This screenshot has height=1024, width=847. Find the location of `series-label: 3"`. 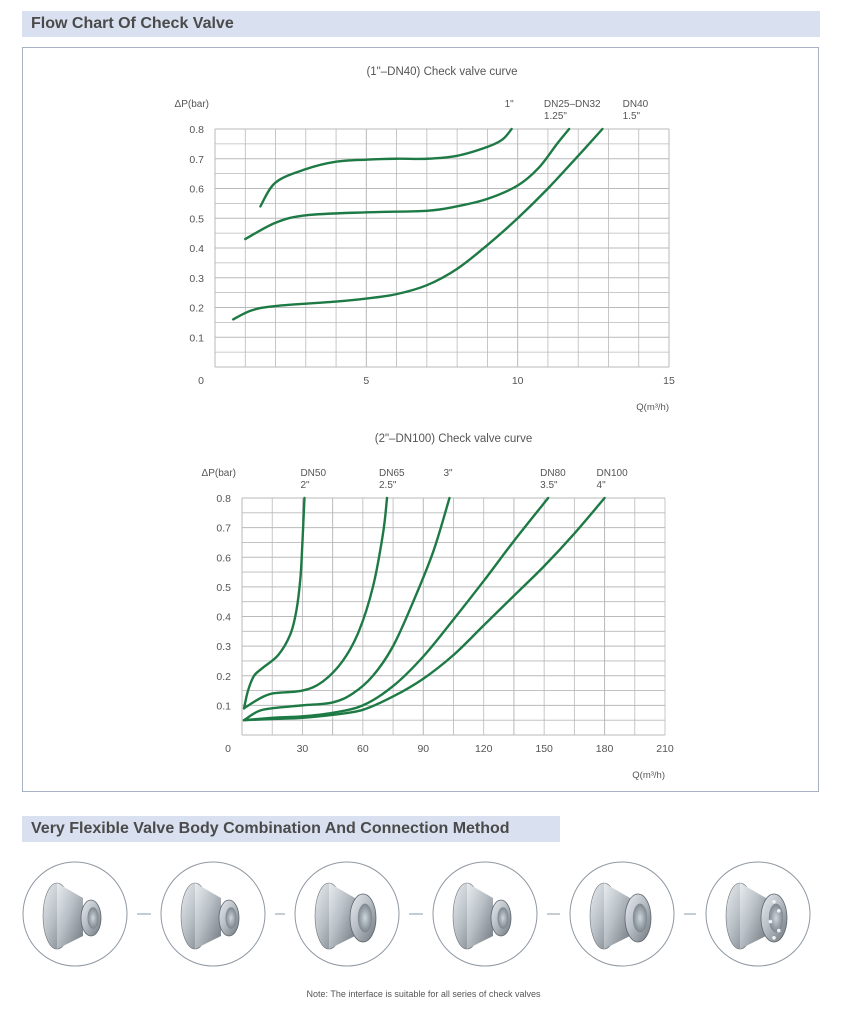

series-label: 3" is located at coordinates (448, 473).